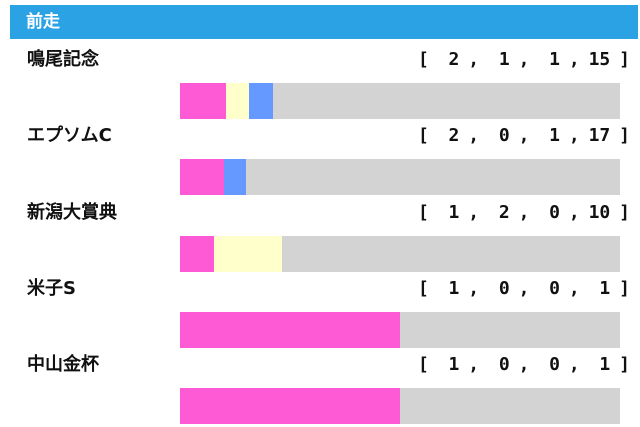  I want to click on race-name: 鳴尾記念, so click(63, 59).